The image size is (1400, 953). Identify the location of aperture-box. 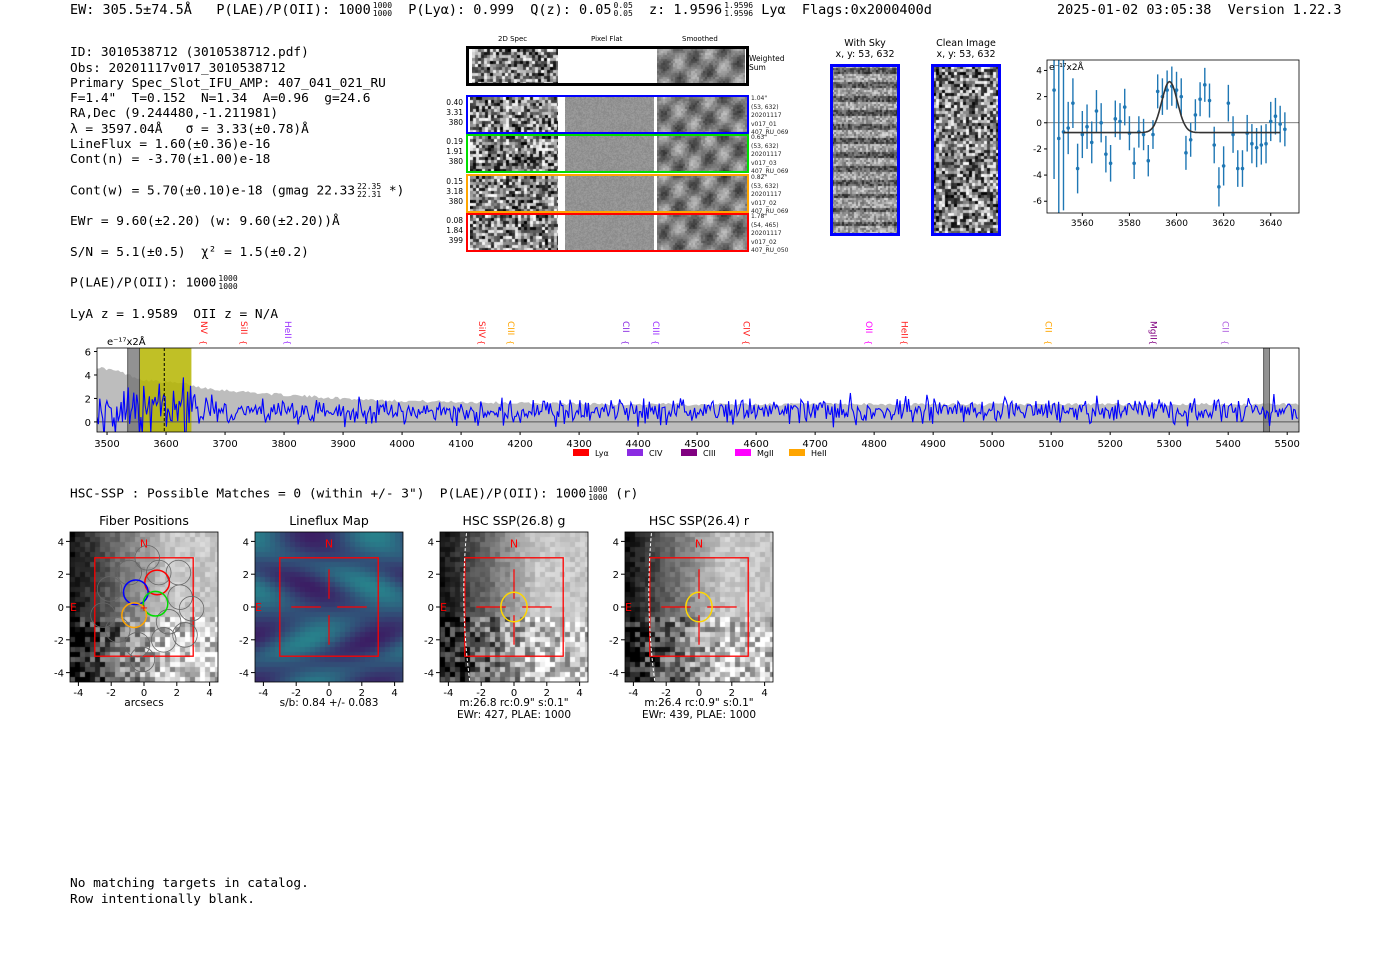
(329, 607).